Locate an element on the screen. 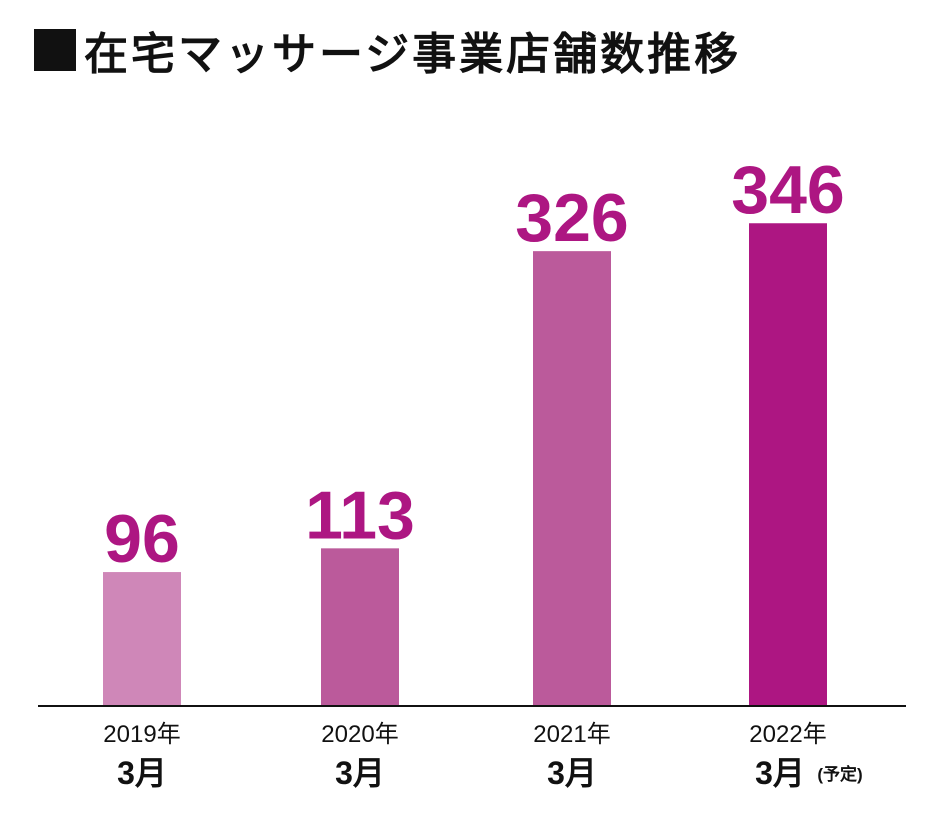 The height and width of the screenshot is (825, 948). title-square-icon is located at coordinates (55, 50).